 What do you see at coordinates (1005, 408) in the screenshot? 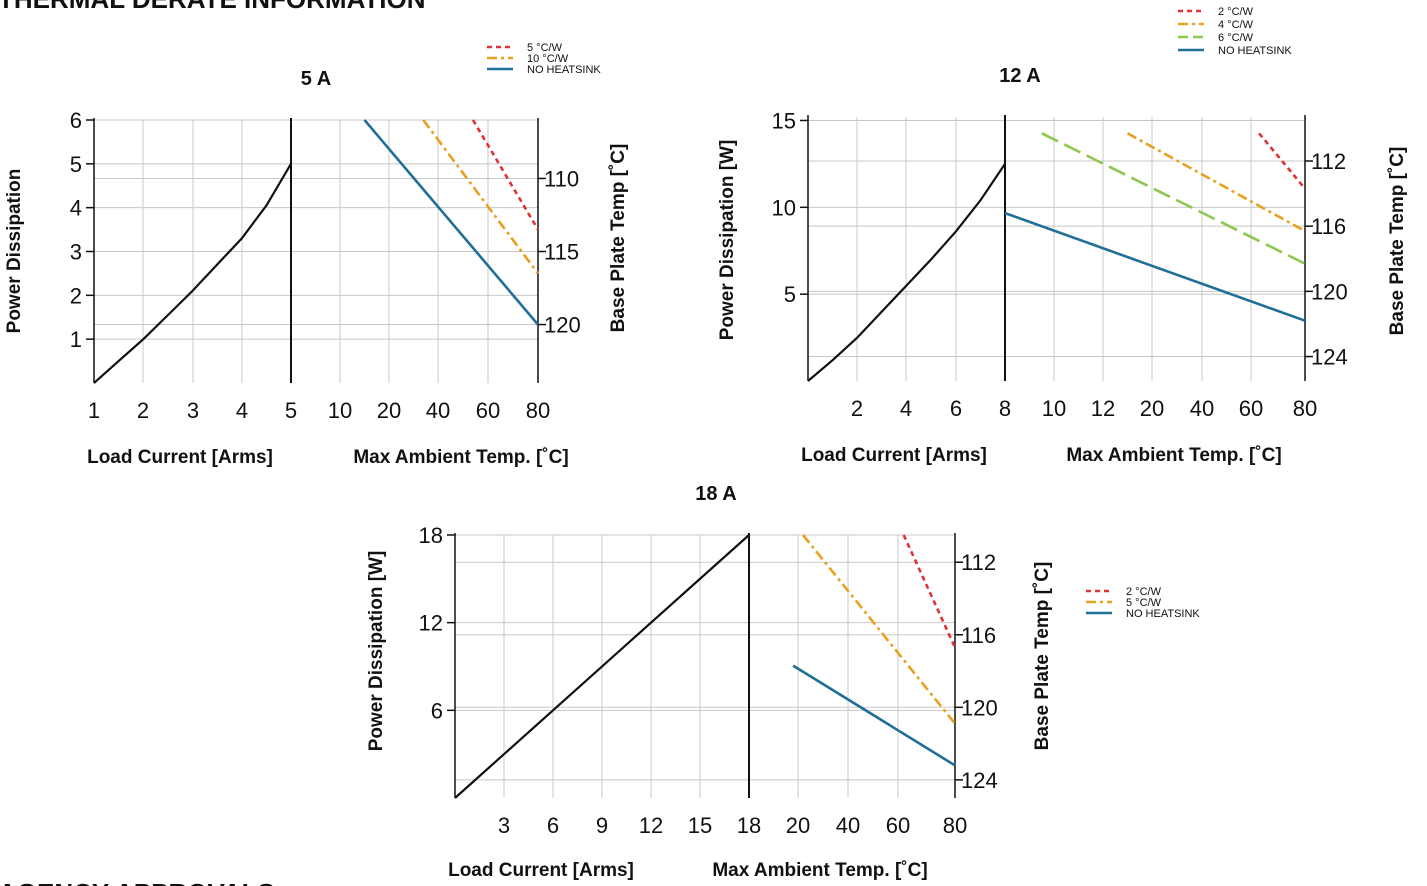
I see `x-tick-label: 8` at bounding box center [1005, 408].